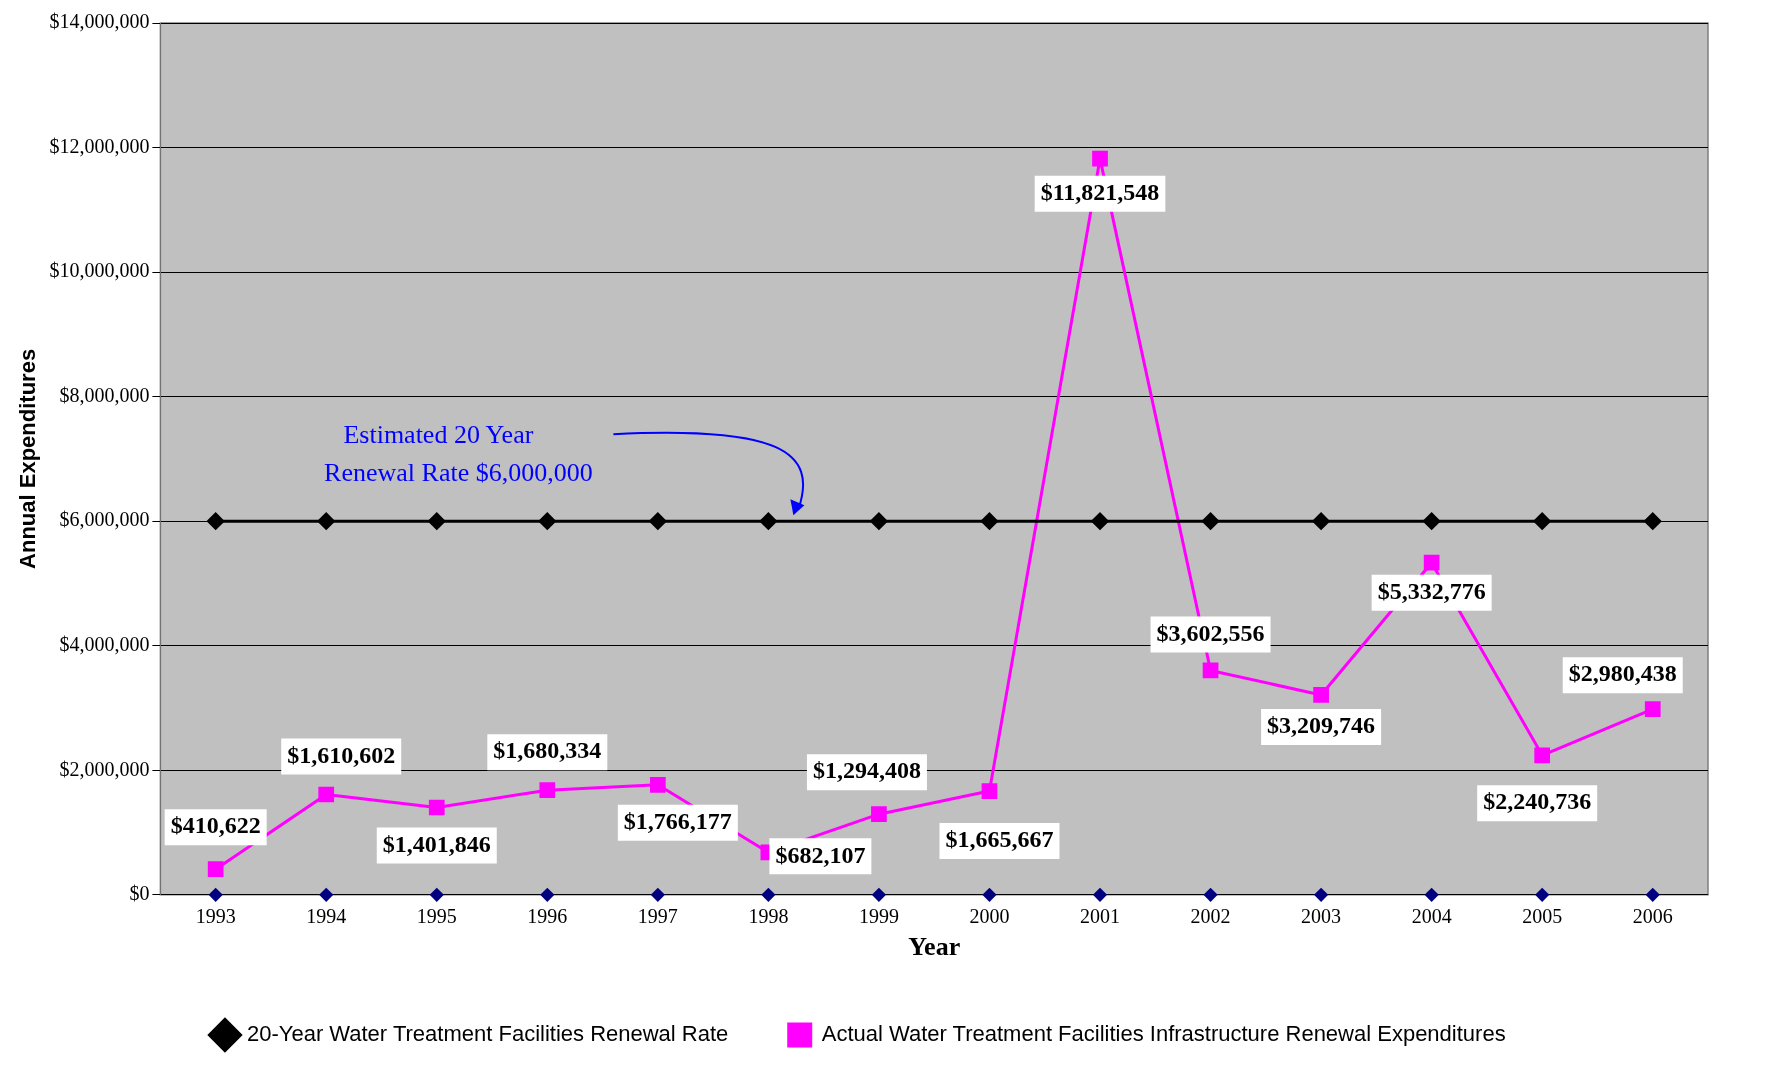 The height and width of the screenshot is (1066, 1779). Describe the element at coordinates (104, 643) in the screenshot. I see `y-tick-label: $4,000,000` at that location.